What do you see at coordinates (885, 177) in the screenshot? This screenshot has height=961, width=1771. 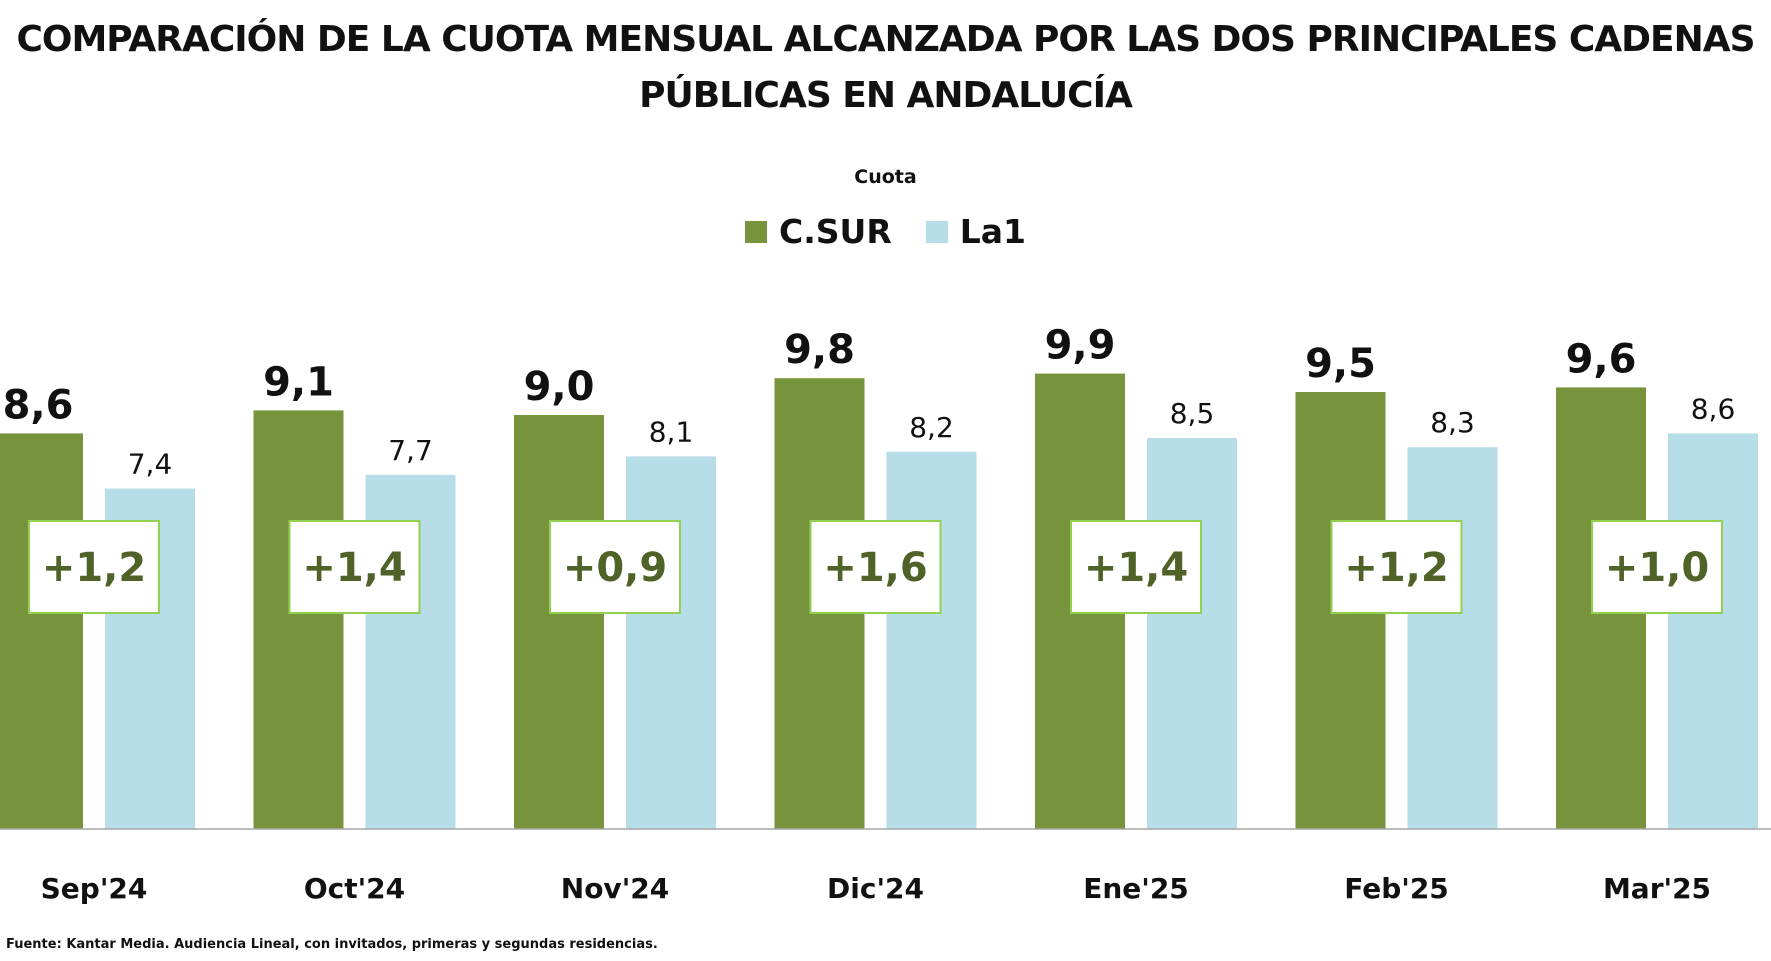 I see `chart-subtitle: Cuota` at bounding box center [885, 177].